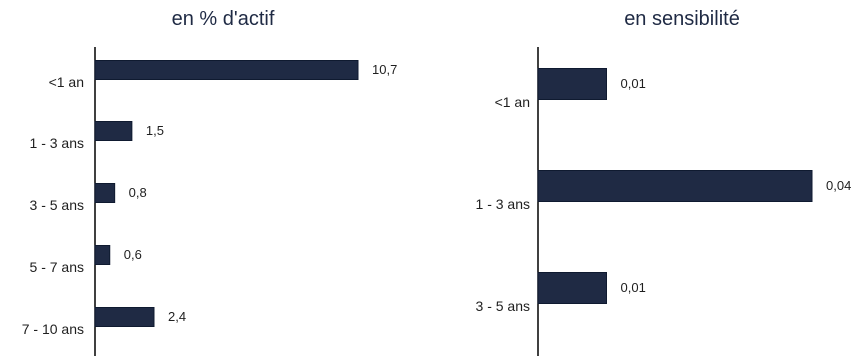  I want to click on left-bar-3-5-ans, so click(105, 193).